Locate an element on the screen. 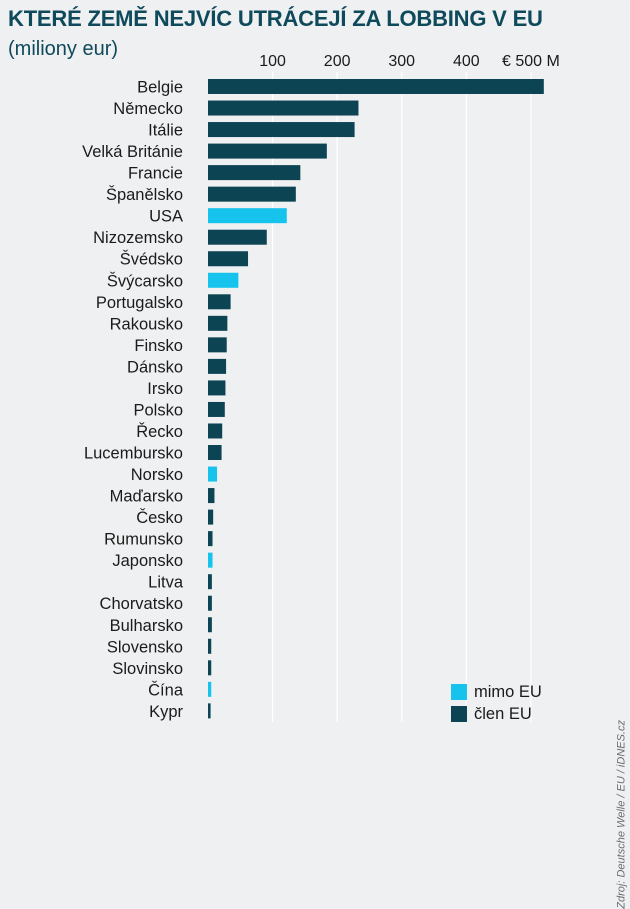 Image resolution: width=630 pixels, height=909 pixels. category-label: Finsko is located at coordinates (158, 346).